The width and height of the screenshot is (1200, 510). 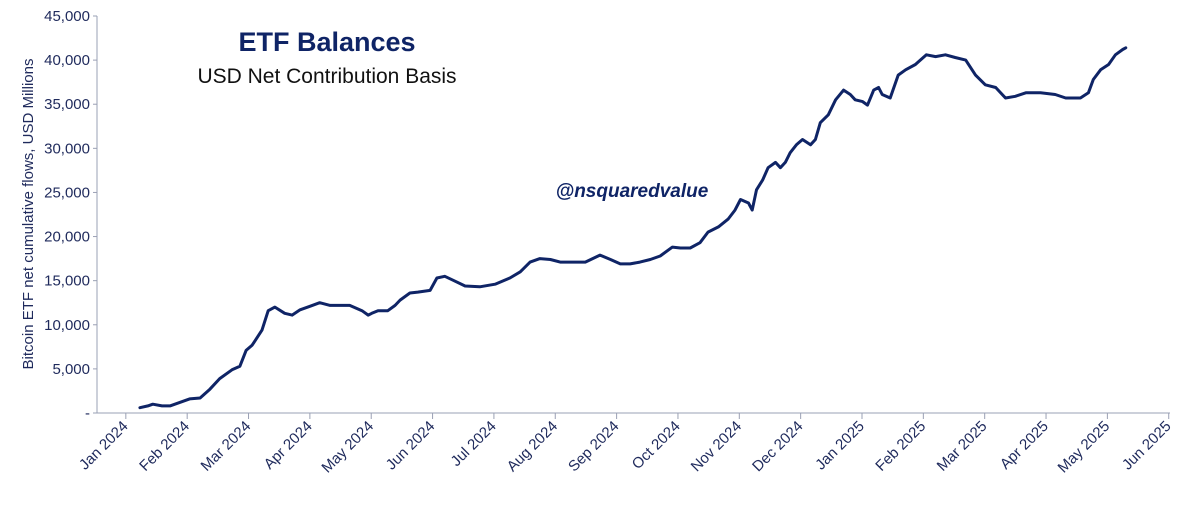 What do you see at coordinates (632, 191) in the screenshot?
I see `annotation: @nsquaredvalue` at bounding box center [632, 191].